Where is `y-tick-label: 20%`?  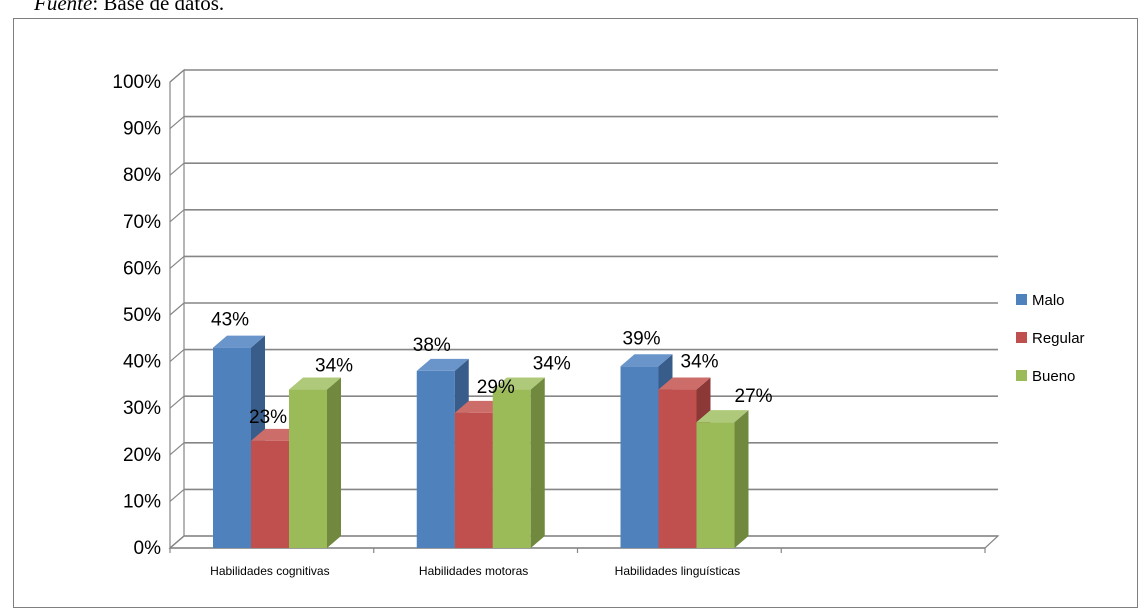
y-tick-label: 20% is located at coordinates (142, 455).